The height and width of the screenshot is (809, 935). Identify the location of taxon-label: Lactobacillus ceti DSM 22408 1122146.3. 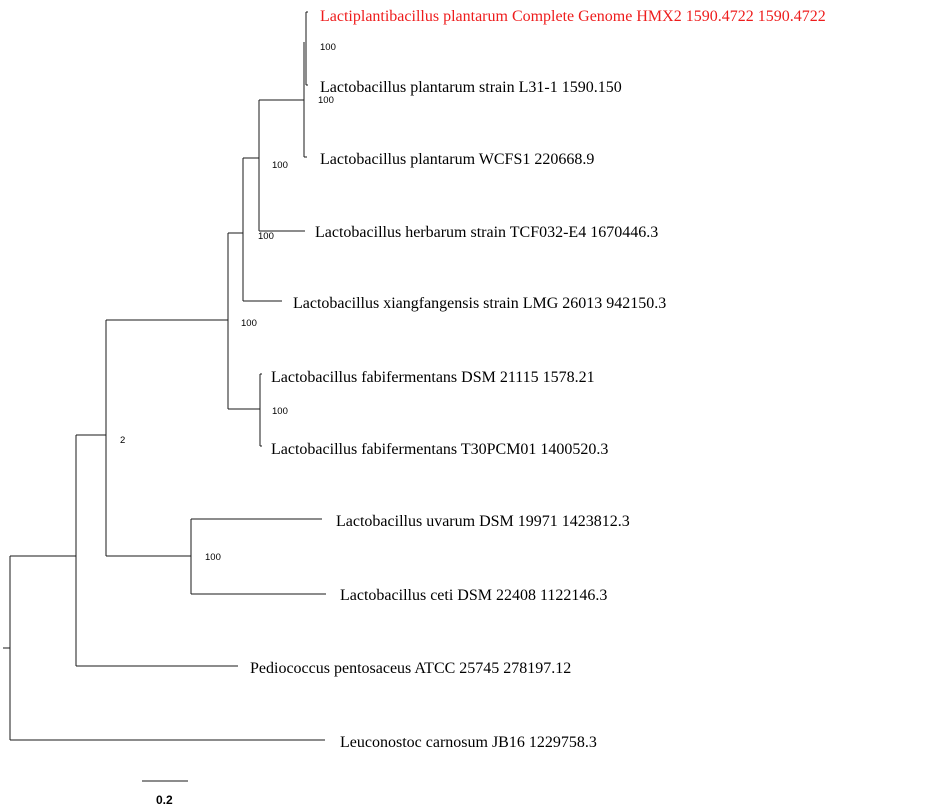
(473, 595).